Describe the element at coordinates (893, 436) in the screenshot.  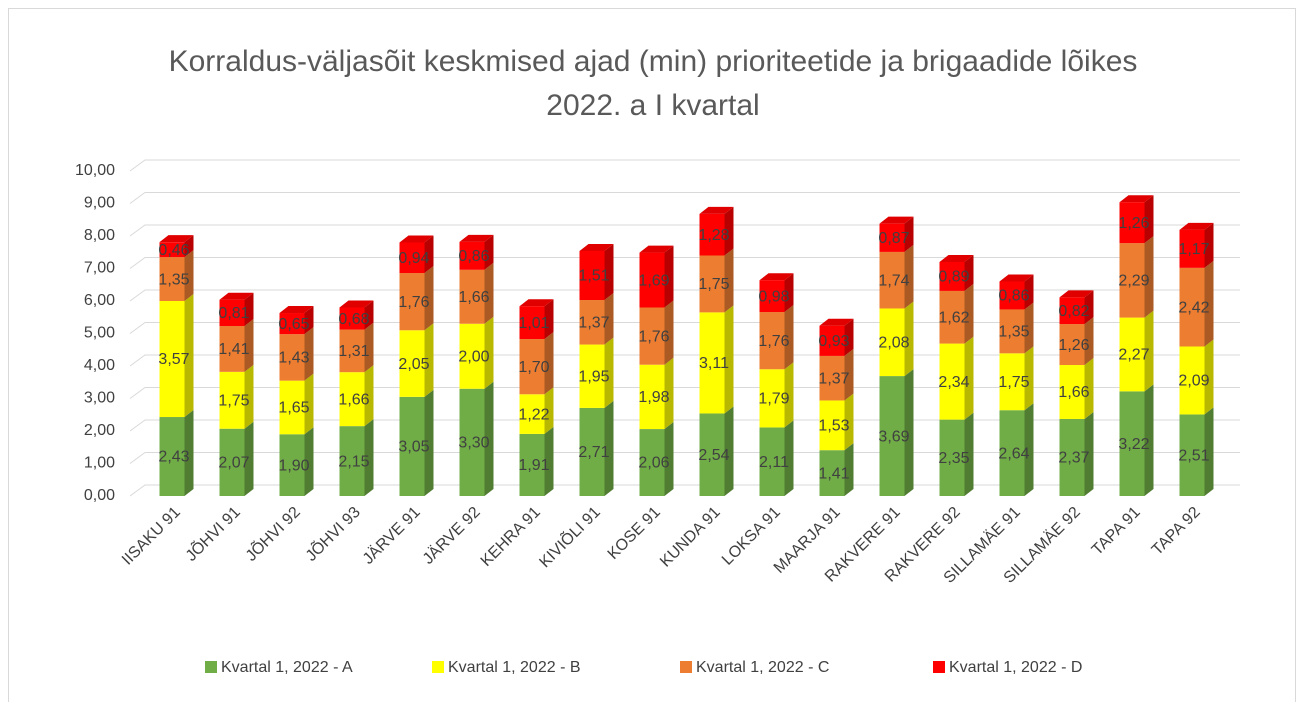
I see `data-label: 3,69` at that location.